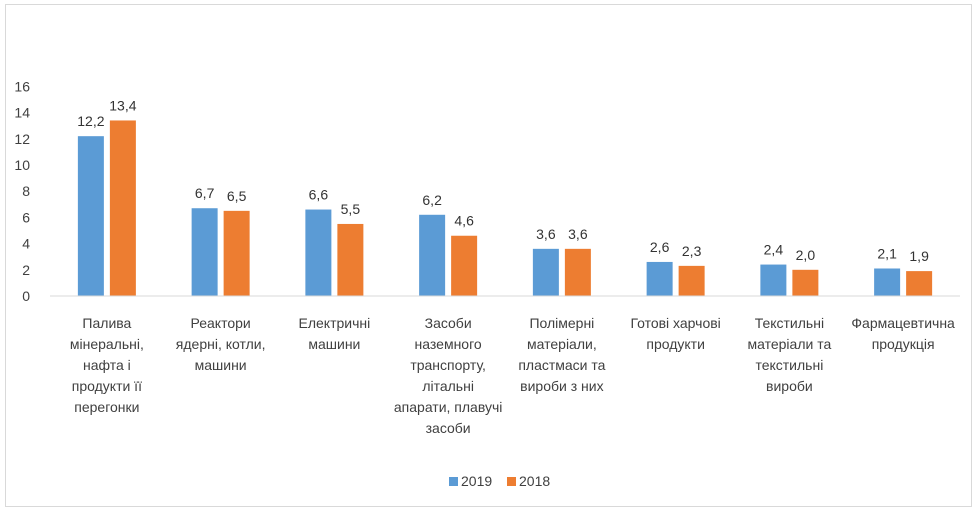 This screenshot has width=977, height=511. What do you see at coordinates (122, 105) in the screenshot?
I see `data-label: 13,4` at bounding box center [122, 105].